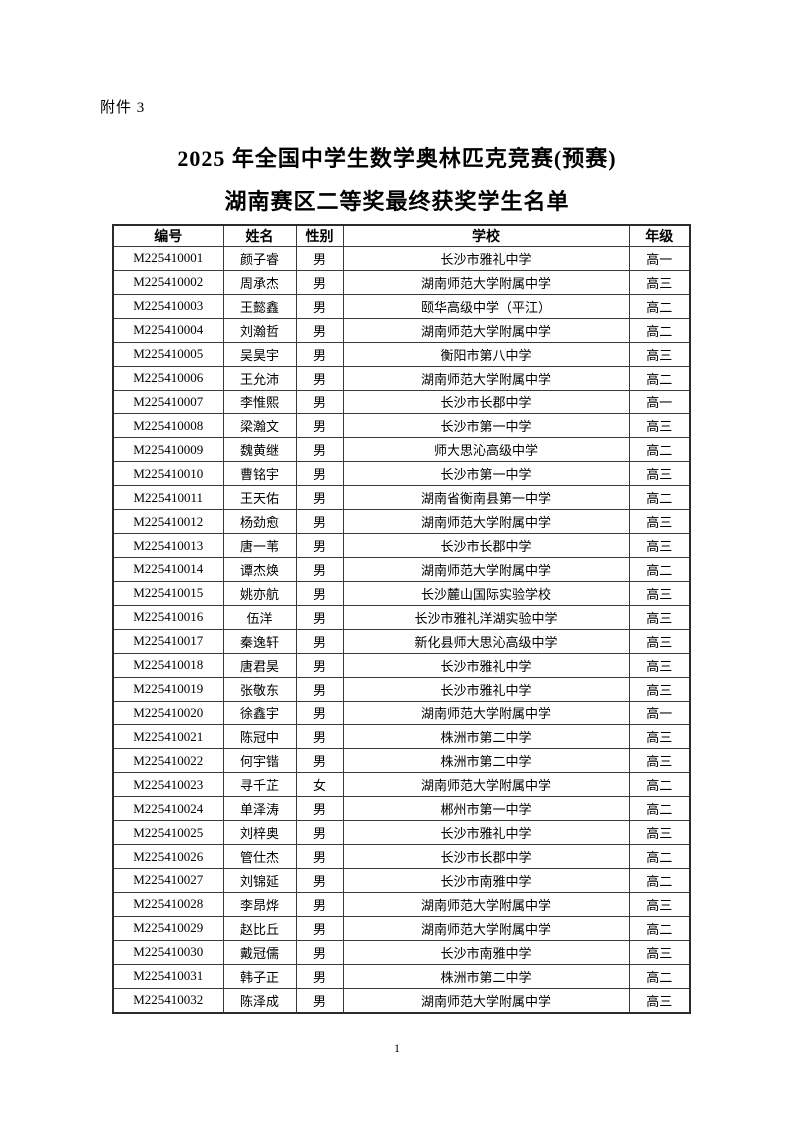  I want to click on table-row: M225410001 颜子睿男长沙市雅礼中学 高一, so click(401, 258).